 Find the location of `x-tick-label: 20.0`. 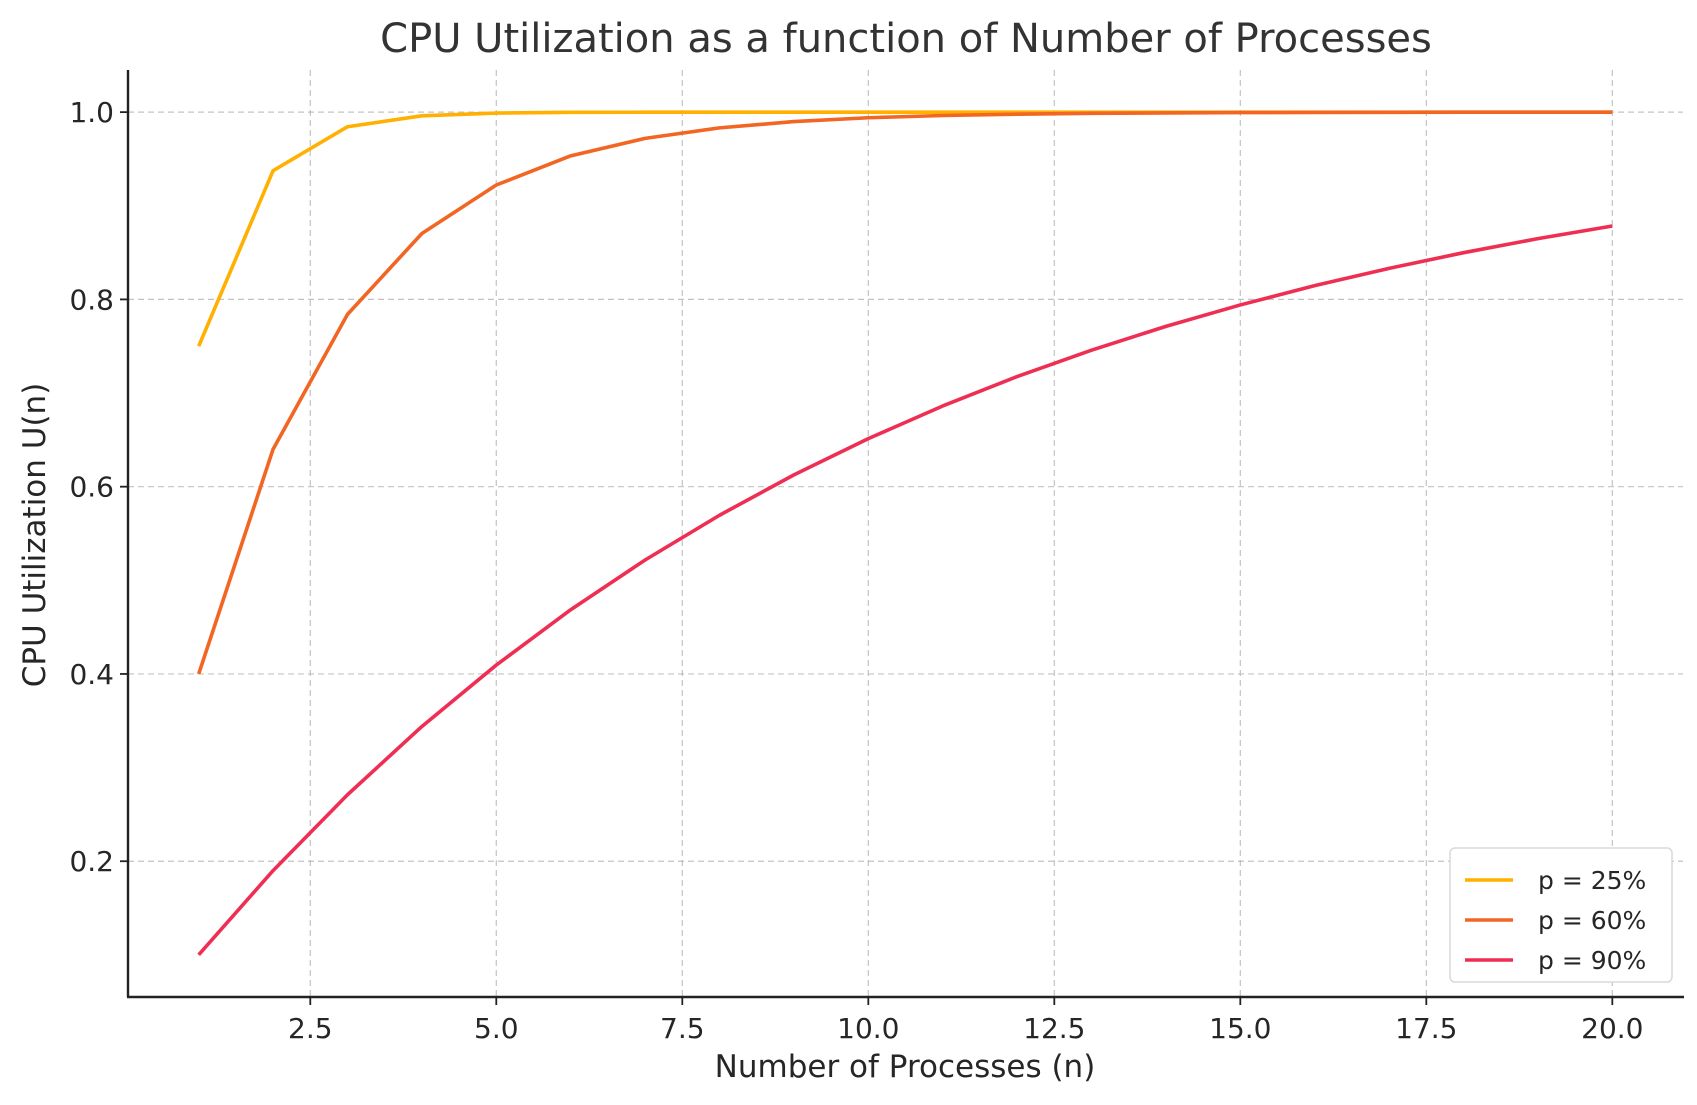

x-tick-label: 20.0 is located at coordinates (1612, 1028).